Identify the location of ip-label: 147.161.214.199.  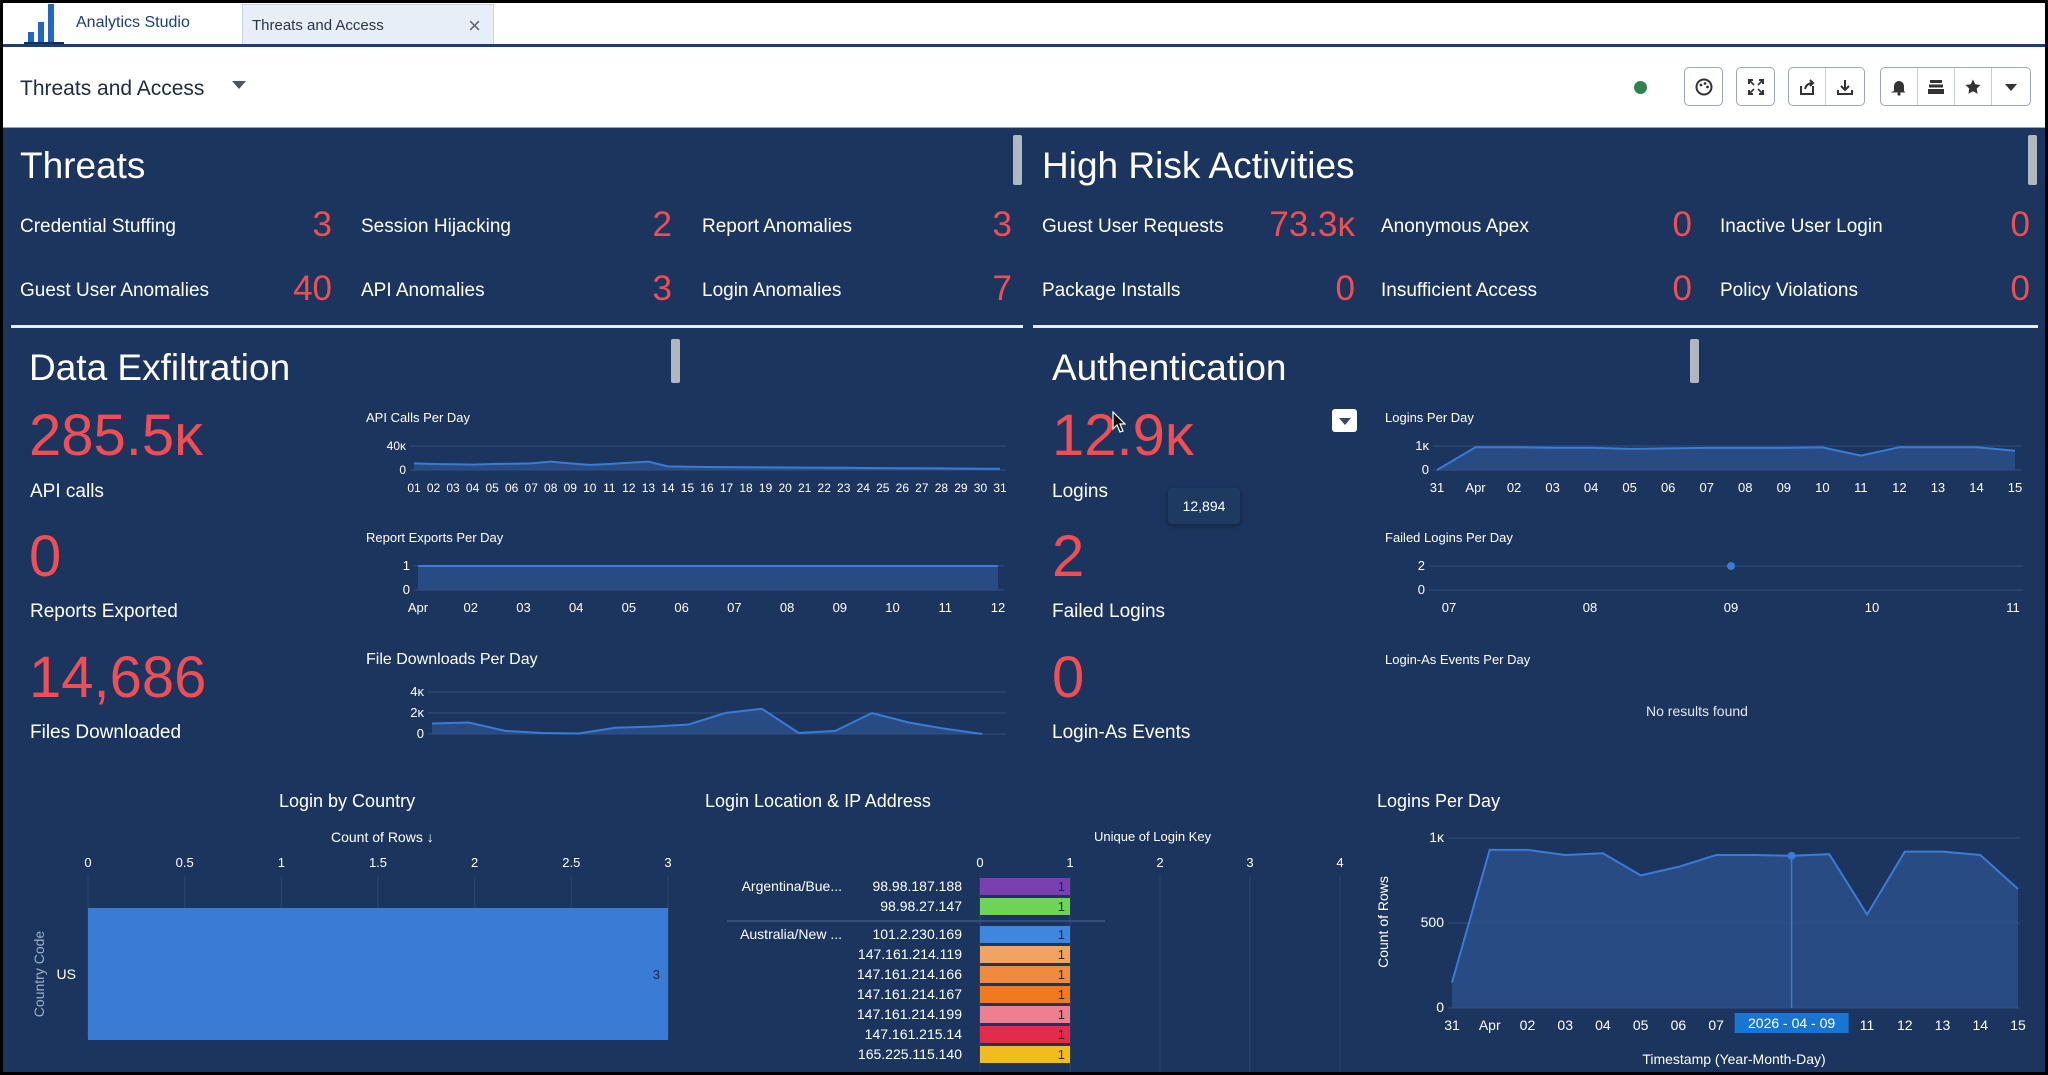
(909, 1014).